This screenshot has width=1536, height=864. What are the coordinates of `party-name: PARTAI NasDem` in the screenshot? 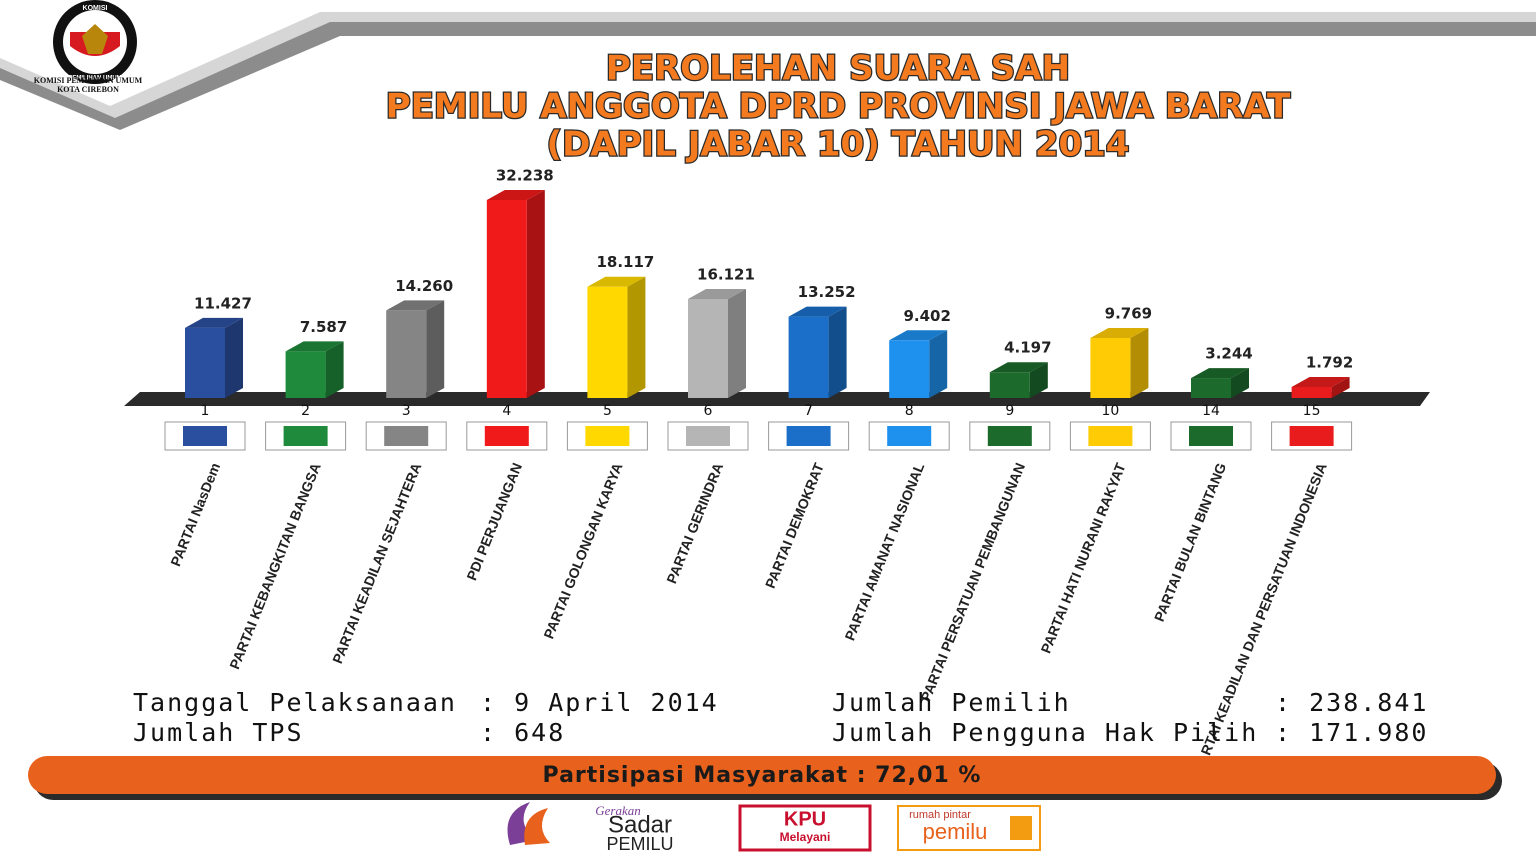 It's located at (195, 515).